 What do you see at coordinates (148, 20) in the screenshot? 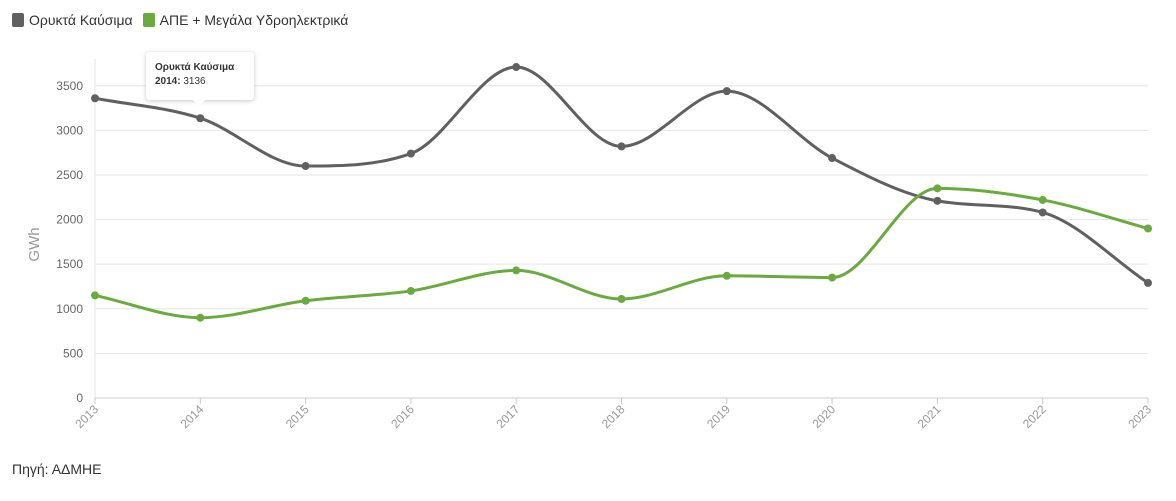
I see `legend-swatch-renewables` at bounding box center [148, 20].